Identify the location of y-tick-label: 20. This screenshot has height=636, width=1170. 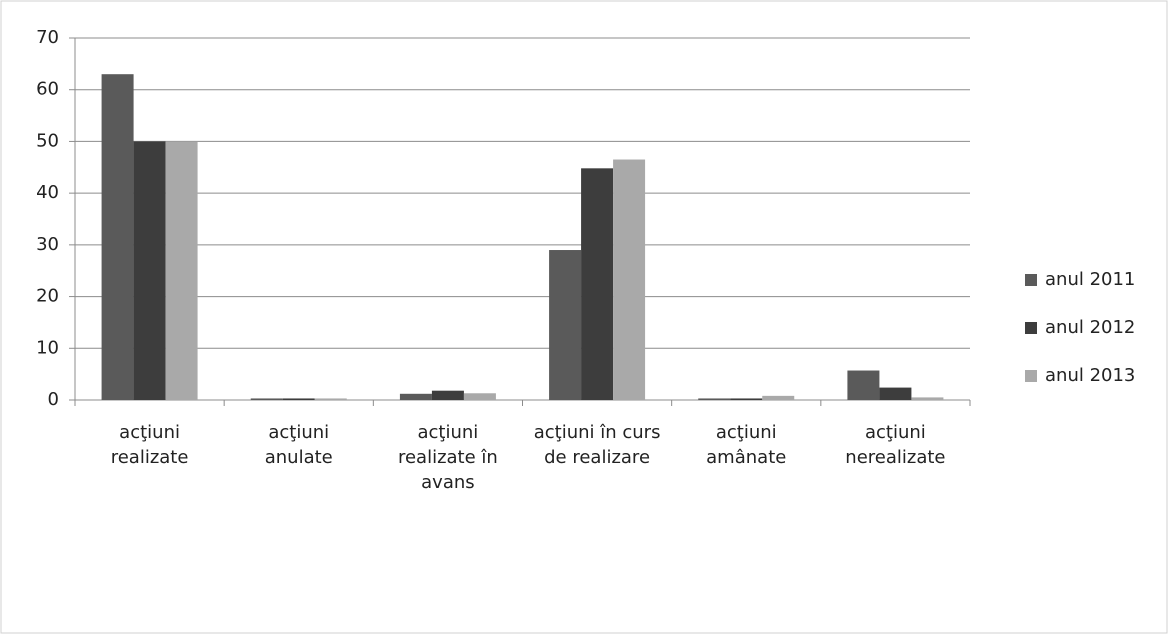
(47, 296).